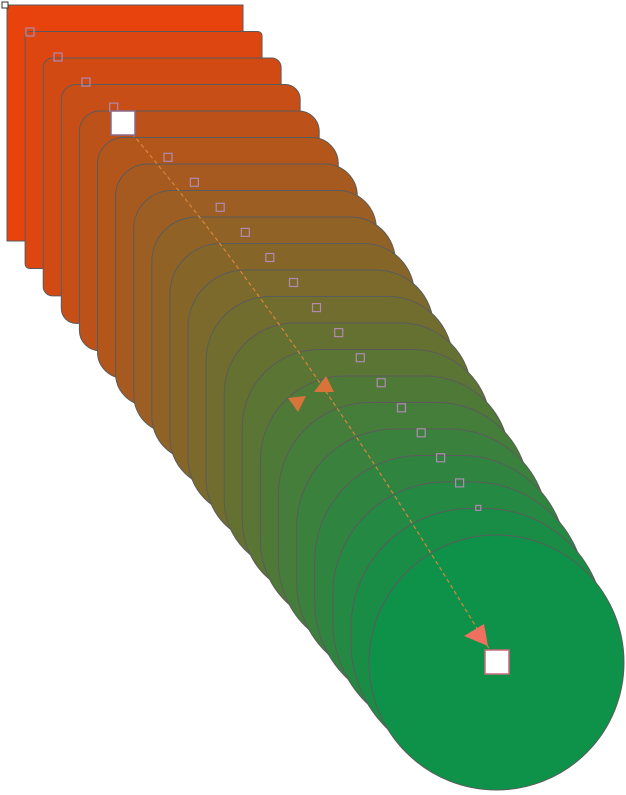 Image resolution: width=626 pixels, height=795 pixels. I want to click on path-arrows, so click(388, 511).